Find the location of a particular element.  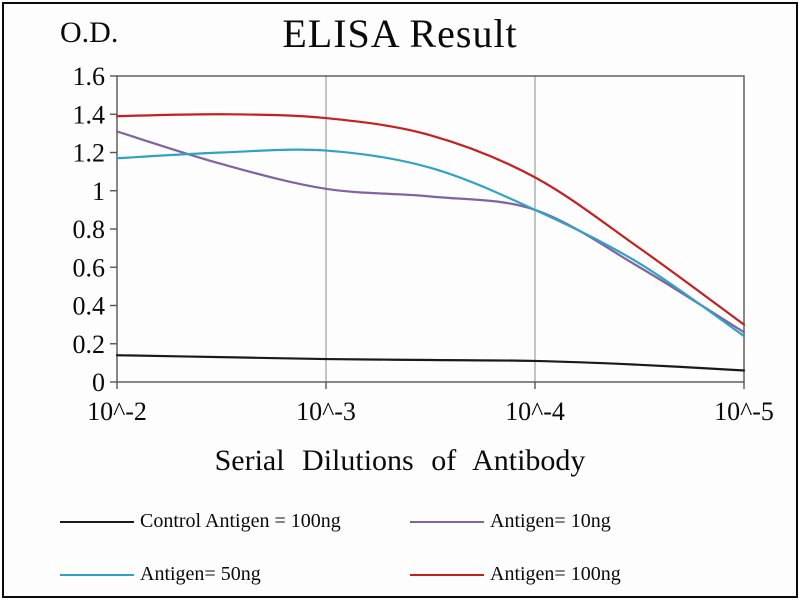

svg-text: 1.4 is located at coordinates (89, 114).